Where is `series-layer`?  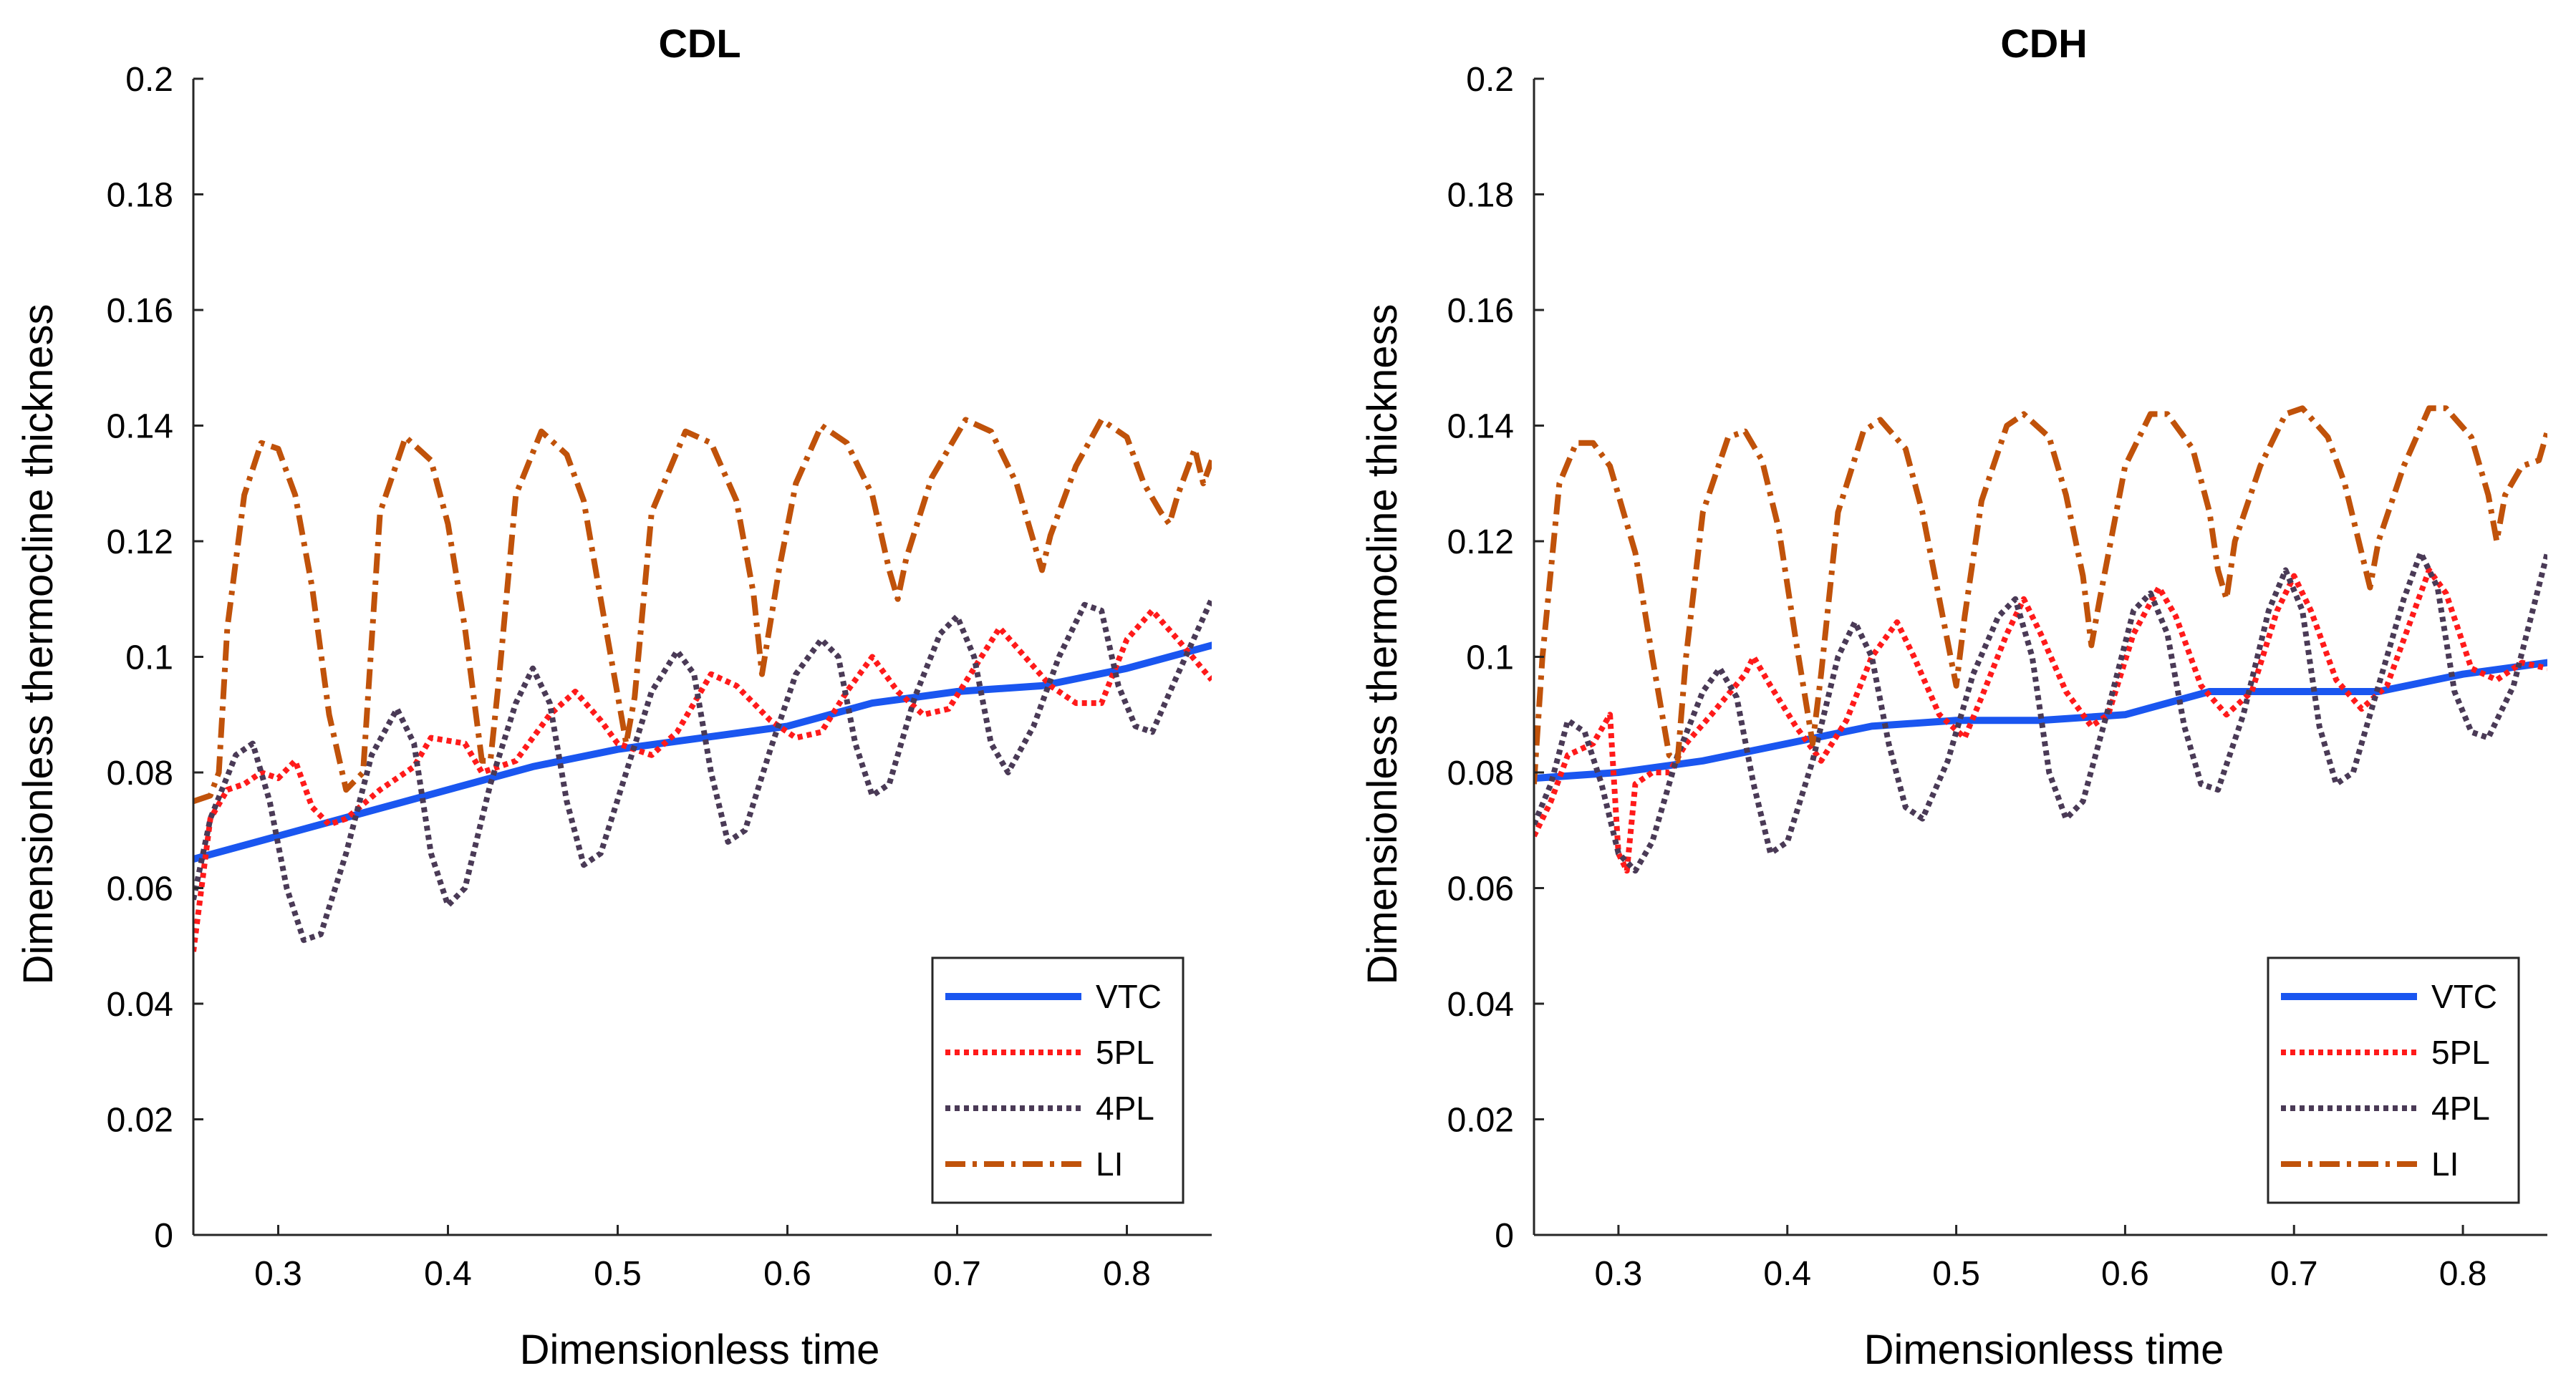 series-layer is located at coordinates (2040, 639).